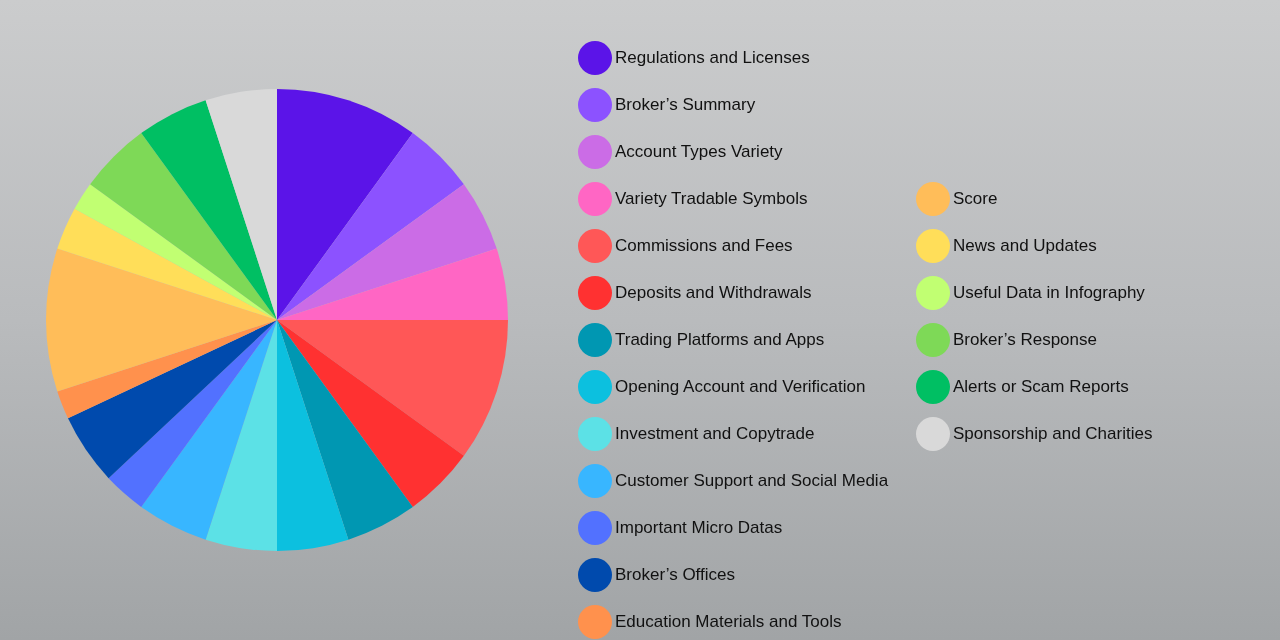  What do you see at coordinates (1025, 246) in the screenshot?
I see `legend-label: News and Updates` at bounding box center [1025, 246].